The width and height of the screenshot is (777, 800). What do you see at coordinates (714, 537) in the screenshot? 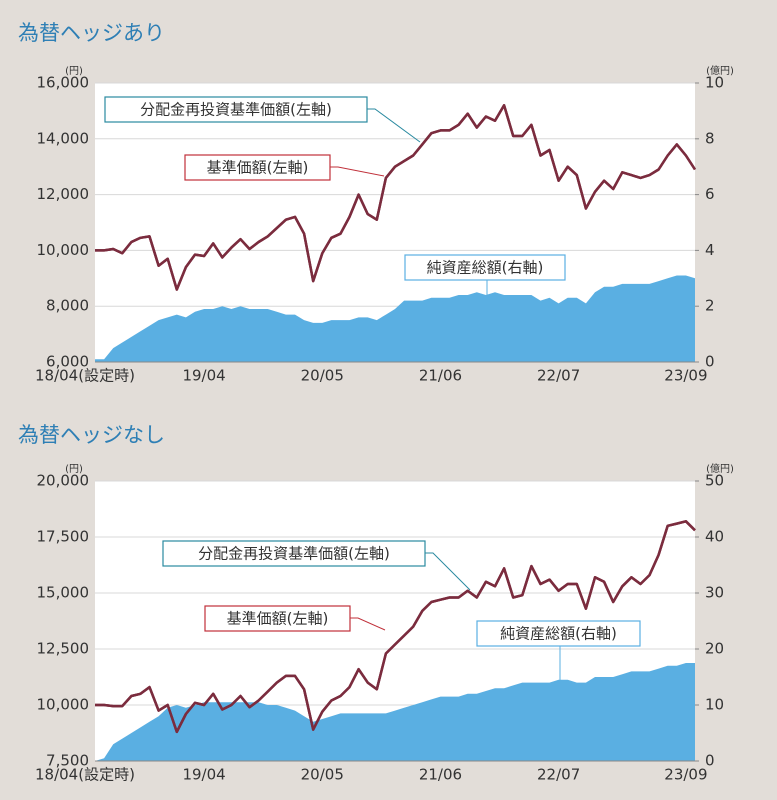
I see `y2-tick-label: 40` at bounding box center [714, 537].